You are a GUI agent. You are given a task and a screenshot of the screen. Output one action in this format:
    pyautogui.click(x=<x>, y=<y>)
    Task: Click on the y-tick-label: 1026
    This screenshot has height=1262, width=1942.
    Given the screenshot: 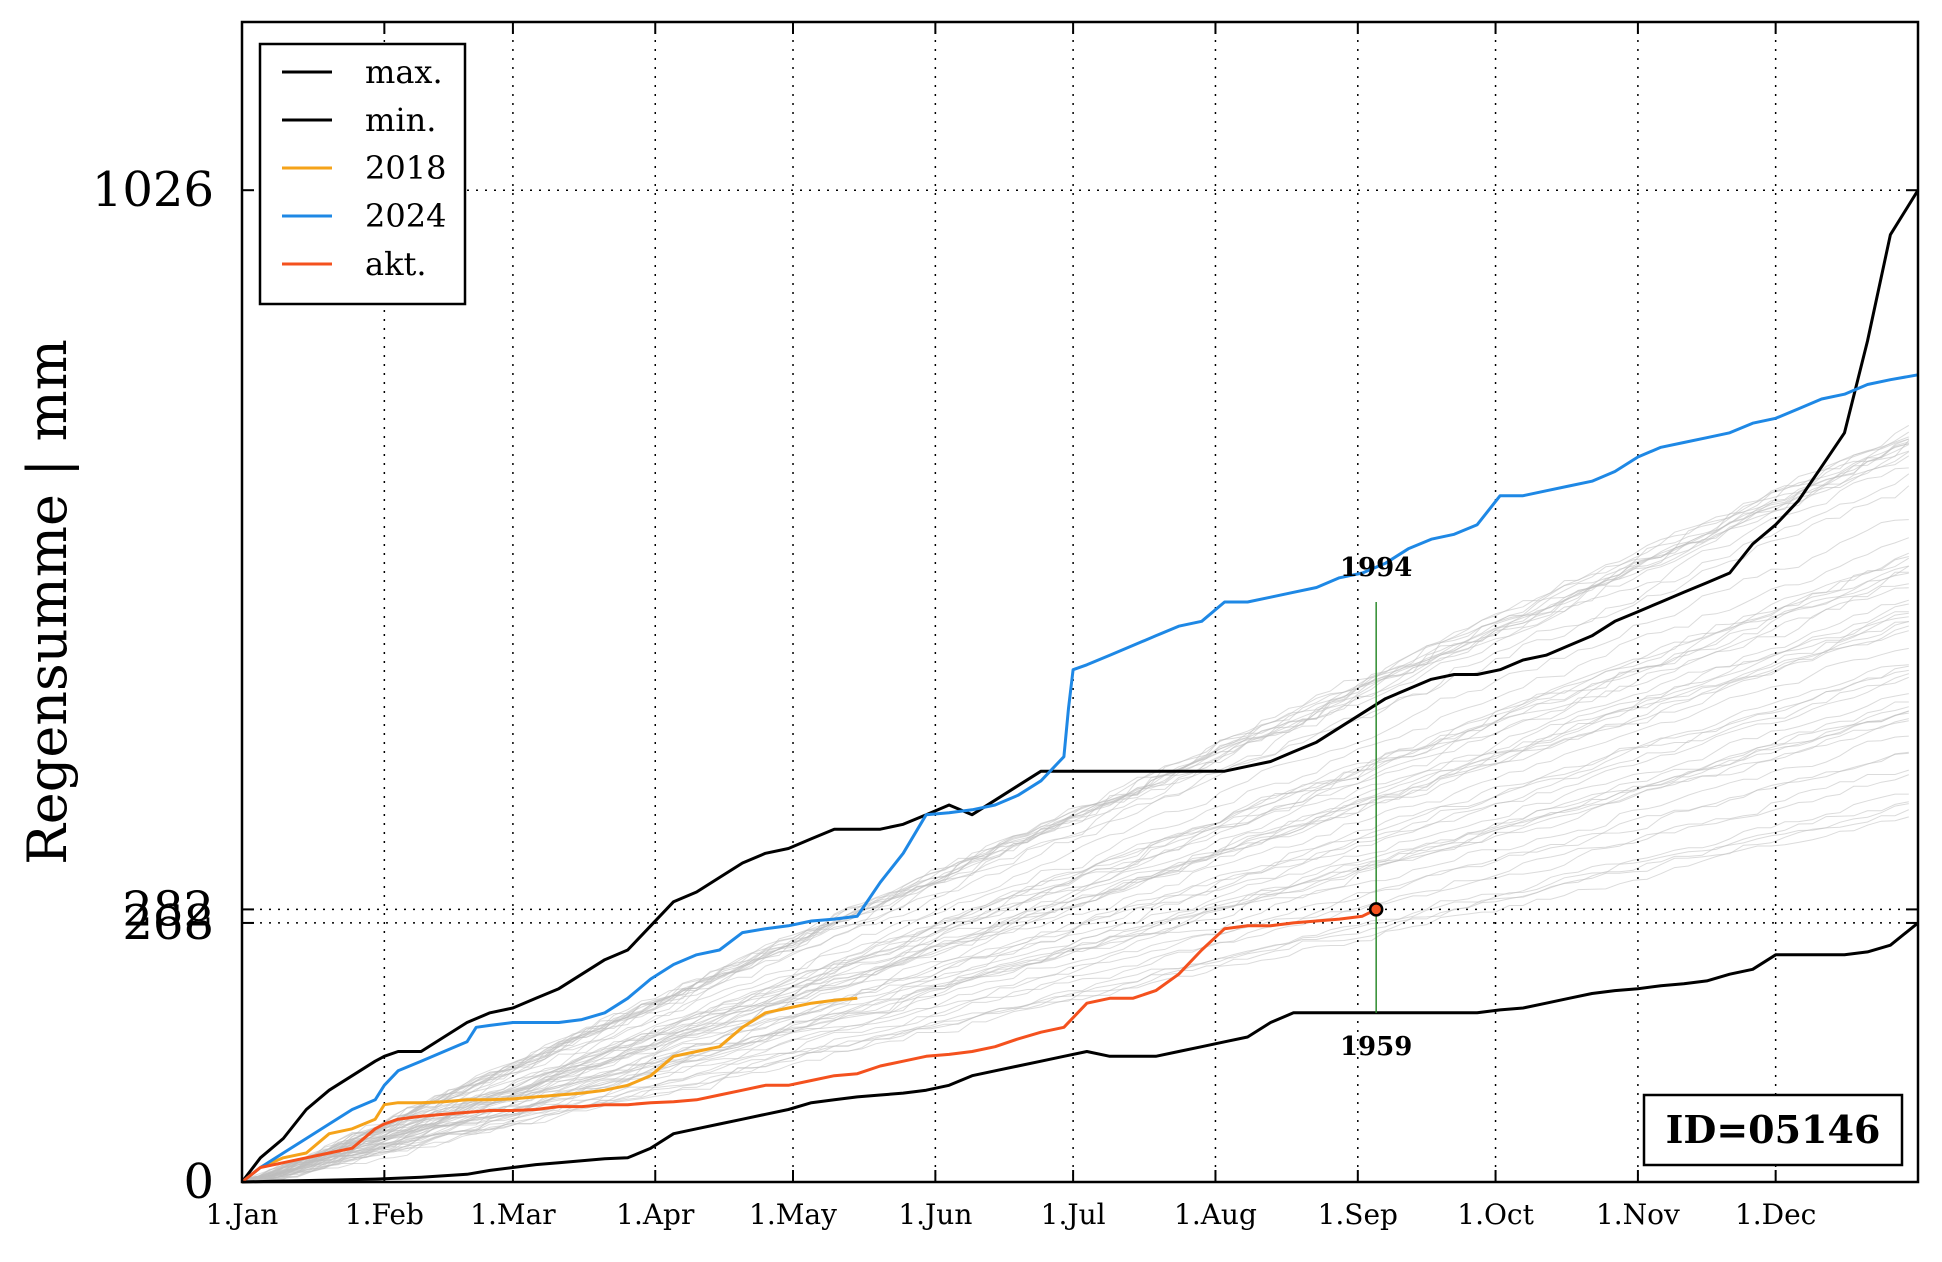 What is the action you would take?
    pyautogui.click(x=153, y=190)
    